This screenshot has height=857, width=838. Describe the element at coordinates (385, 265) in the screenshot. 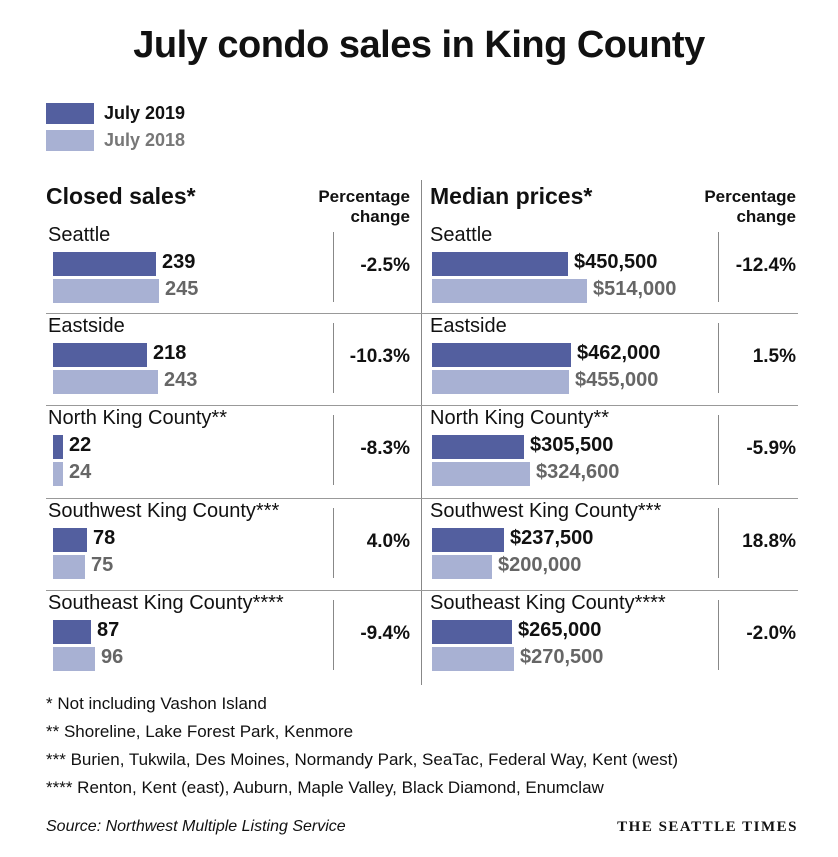

I see `sales-percentage-change: -2.5%` at that location.